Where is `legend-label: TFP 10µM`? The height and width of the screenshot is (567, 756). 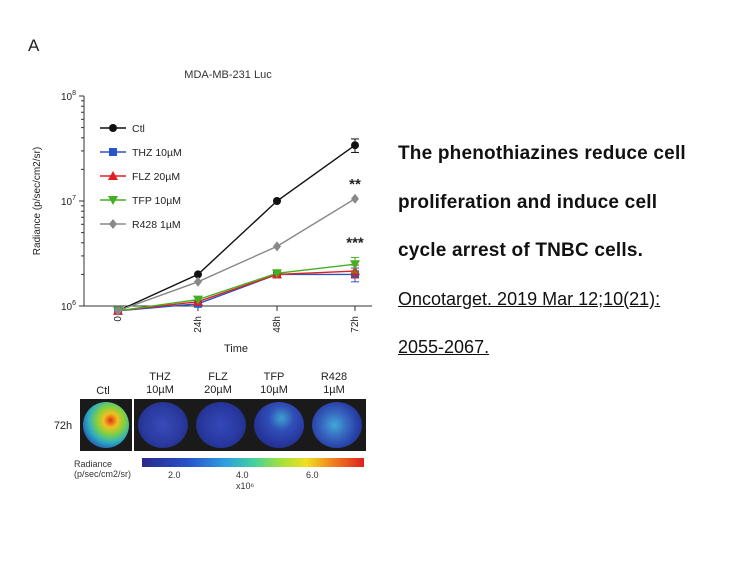 legend-label: TFP 10µM is located at coordinates (156, 201).